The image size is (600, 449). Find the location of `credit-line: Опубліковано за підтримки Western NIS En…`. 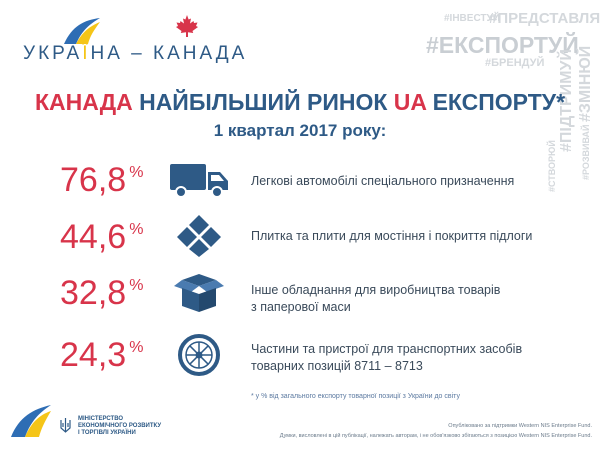

credit-line: Опубліковано за підтримки Western NIS En… is located at coordinates (520, 426).